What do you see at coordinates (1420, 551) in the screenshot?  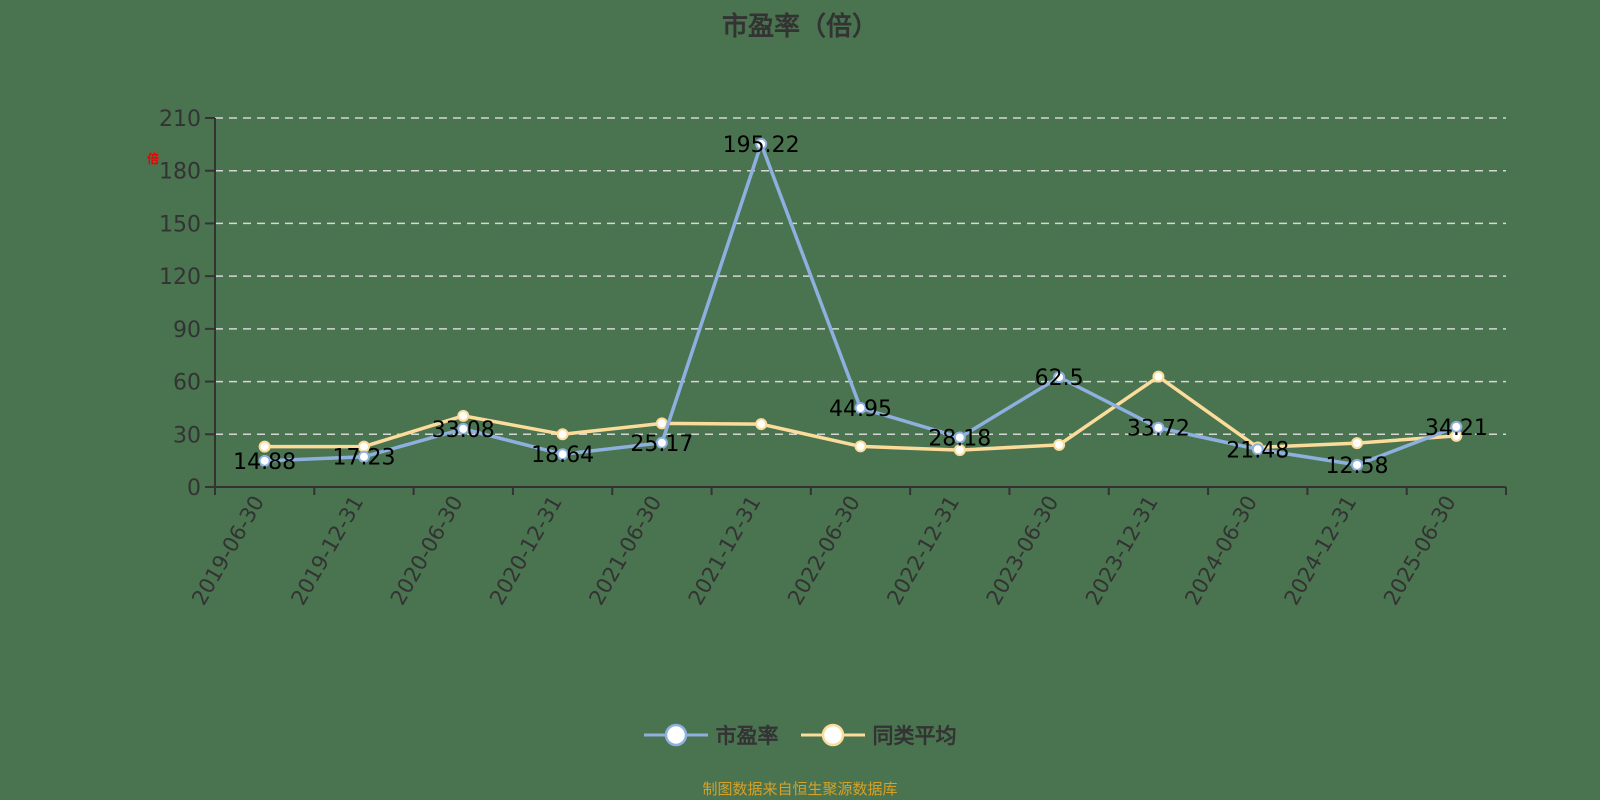 I see `x-tick-label: 2025-06-30` at bounding box center [1420, 551].